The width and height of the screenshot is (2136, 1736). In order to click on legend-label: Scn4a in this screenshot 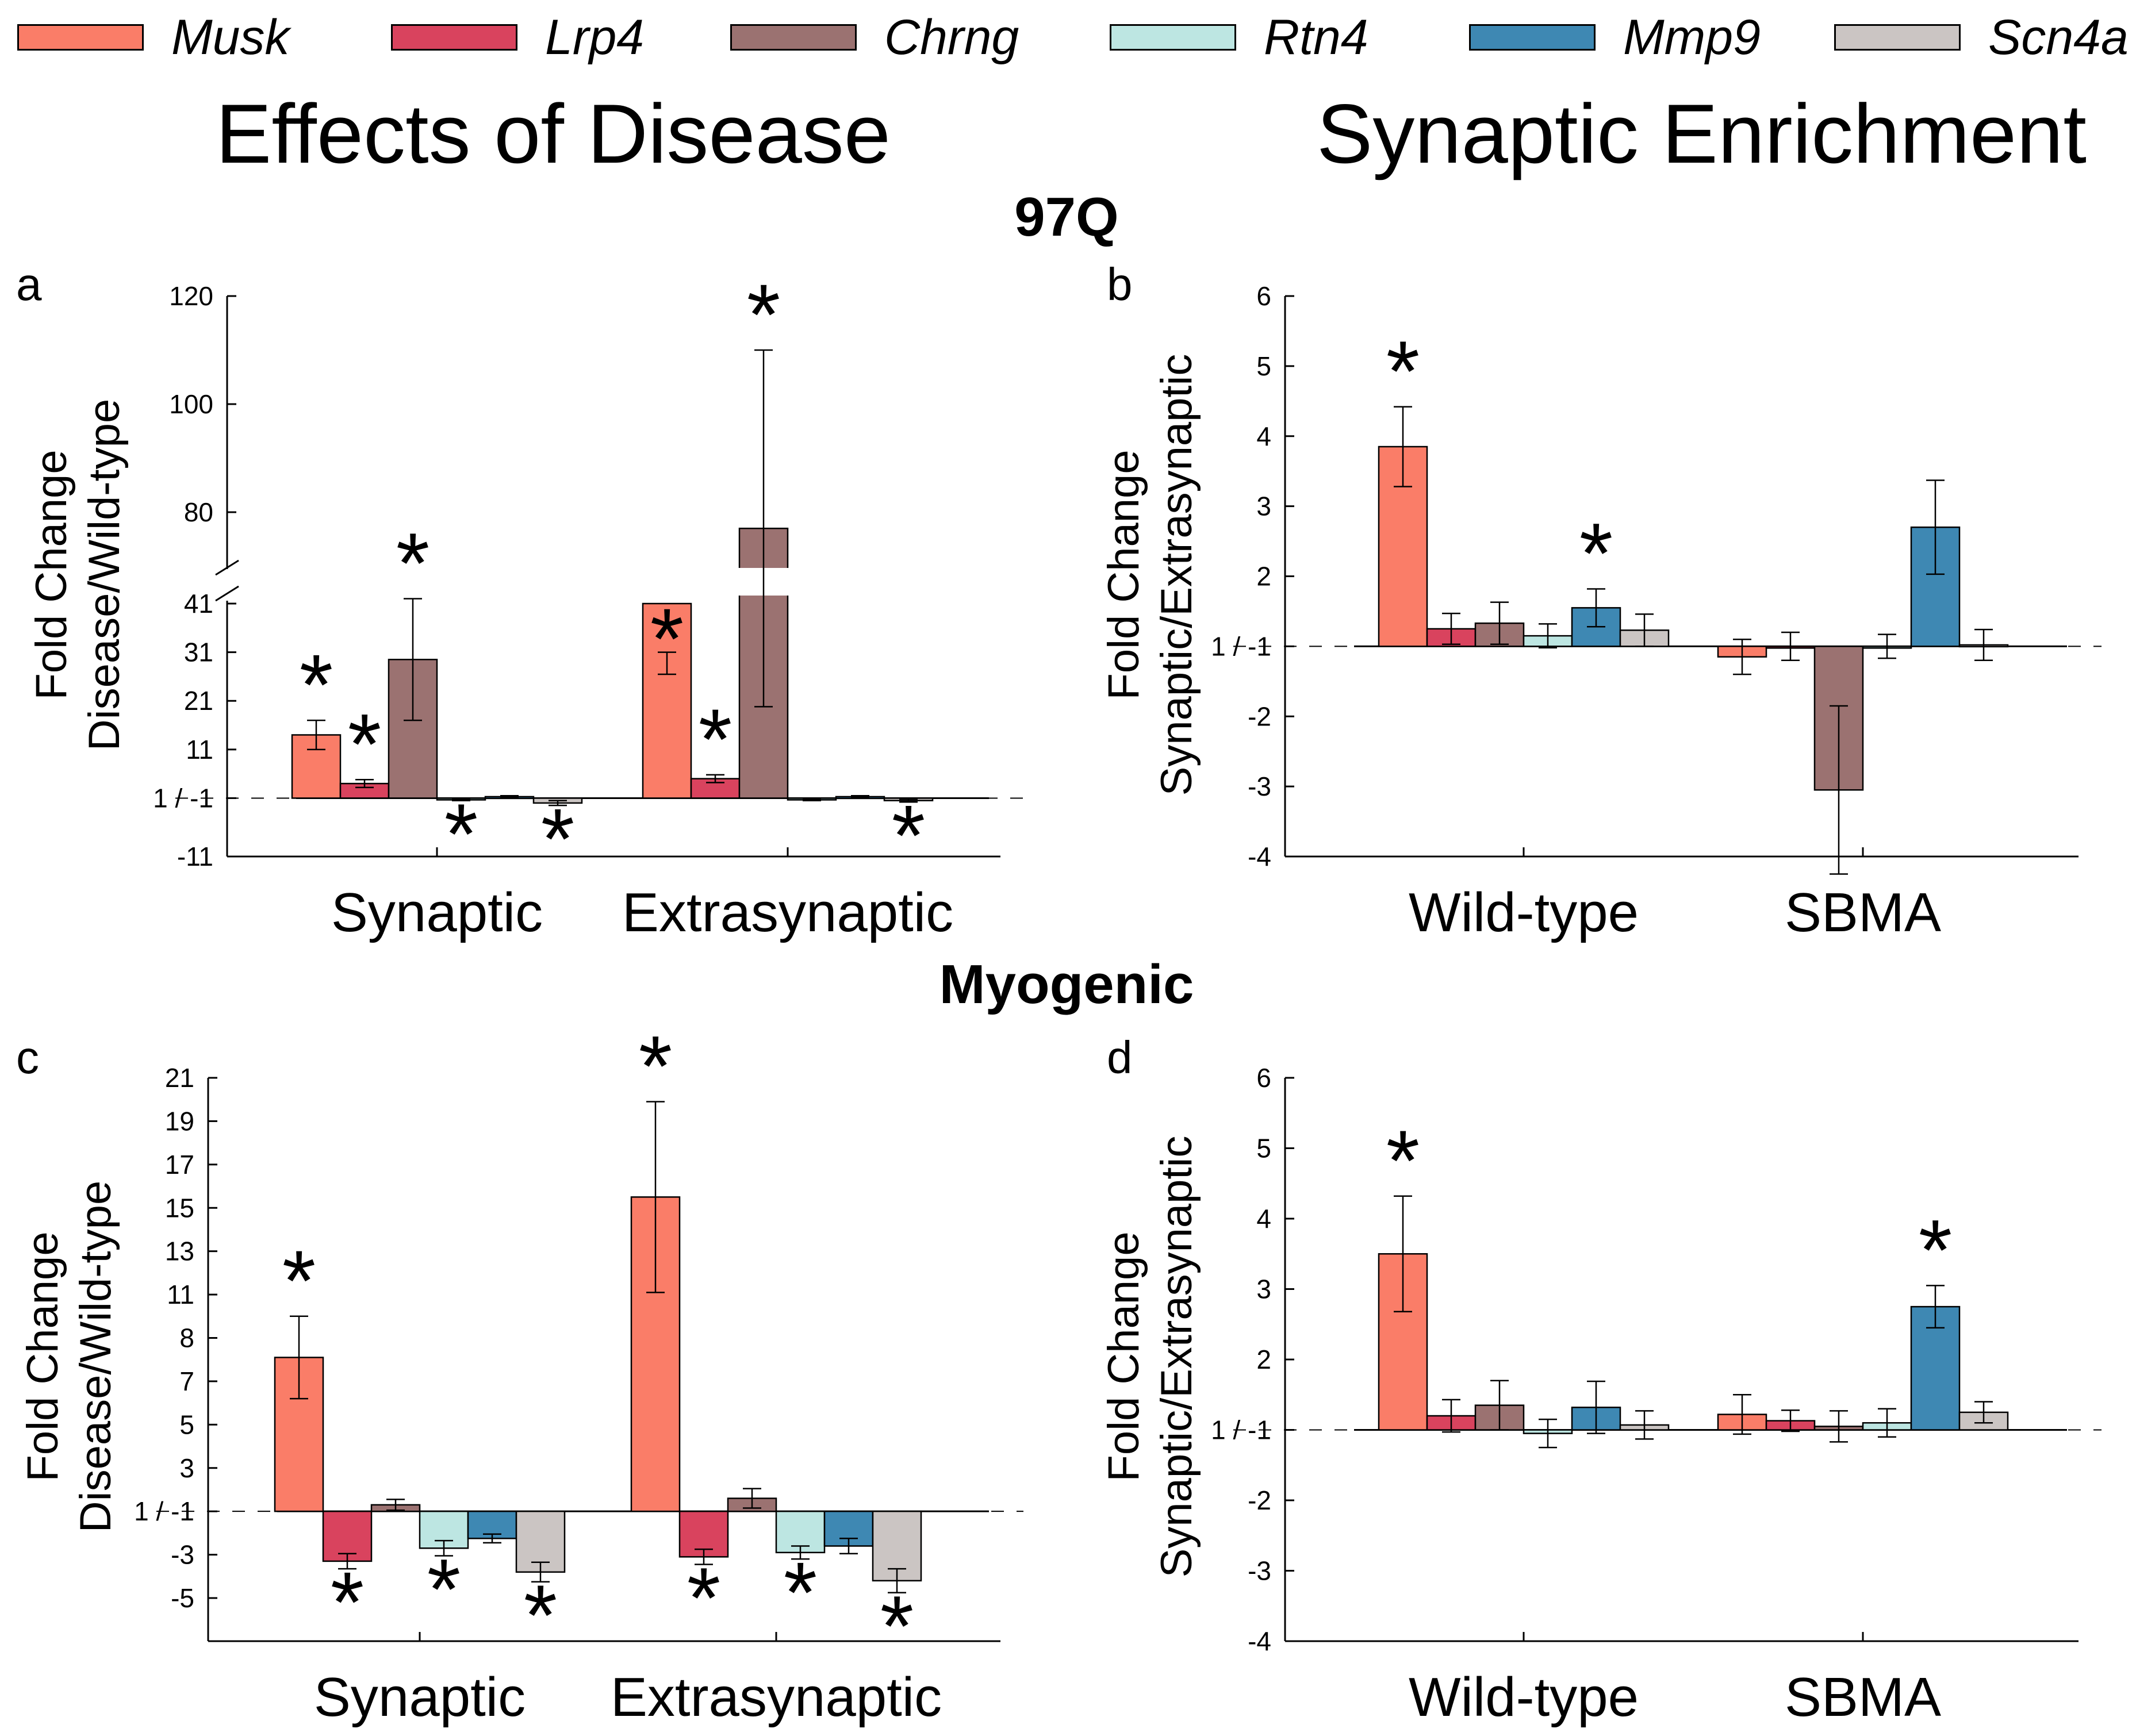, I will do `click(2058, 37)`.